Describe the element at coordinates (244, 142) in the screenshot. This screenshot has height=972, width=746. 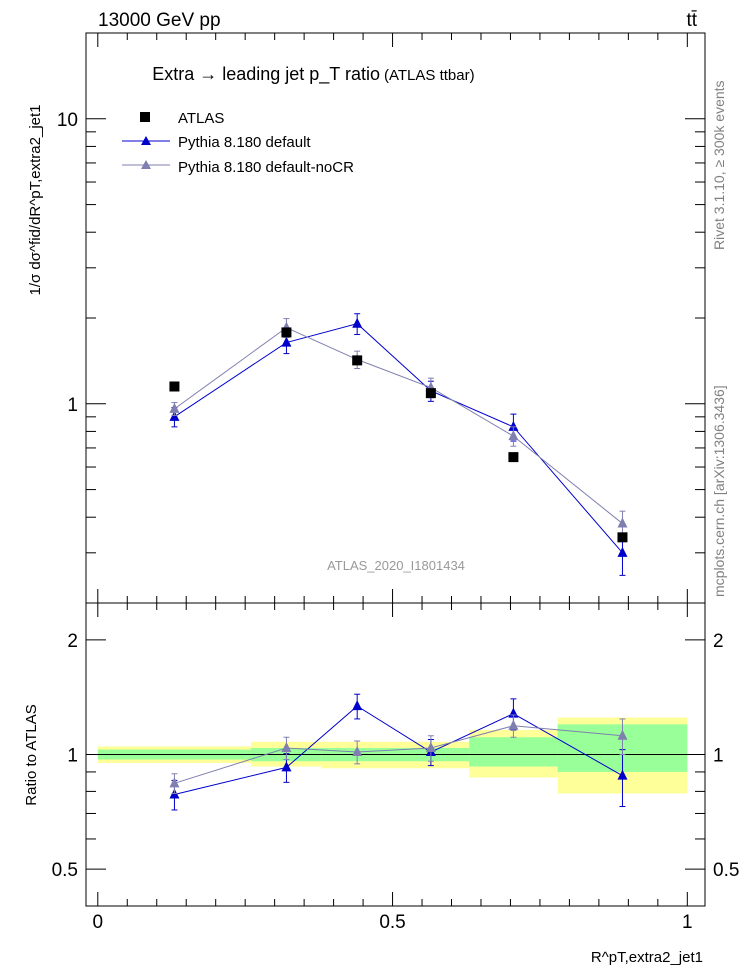
I see `legend-default-label: Pythia 8.180 default` at that location.